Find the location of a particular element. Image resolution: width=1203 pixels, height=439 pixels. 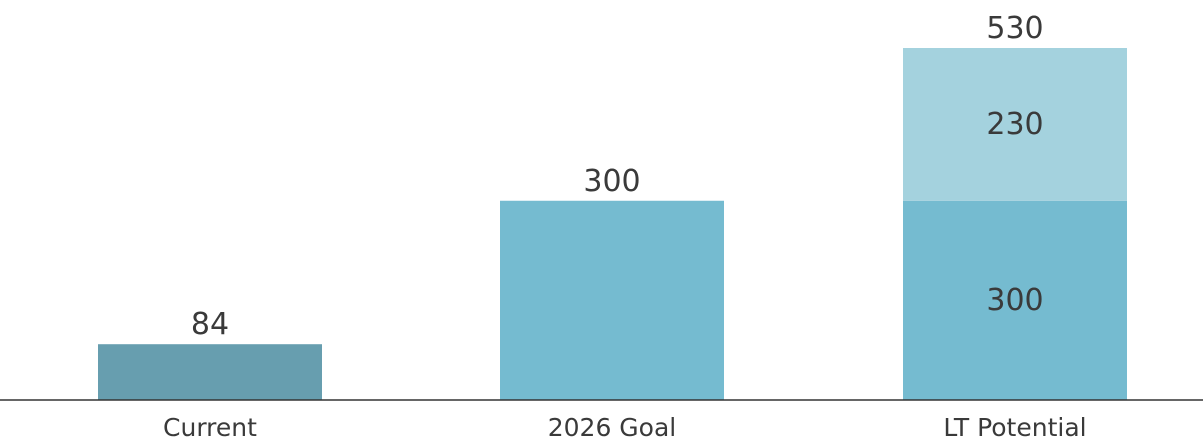

x-tick-label: Current is located at coordinates (210, 426).